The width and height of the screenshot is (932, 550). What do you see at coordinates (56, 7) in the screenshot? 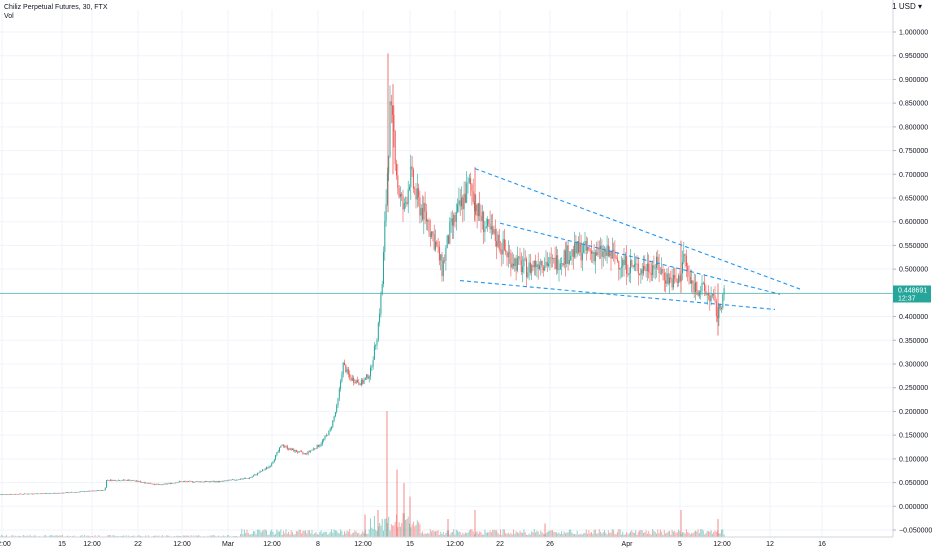
I see `symbol-title: Chiliz Perpetual Futures, 30, FTX` at bounding box center [56, 7].